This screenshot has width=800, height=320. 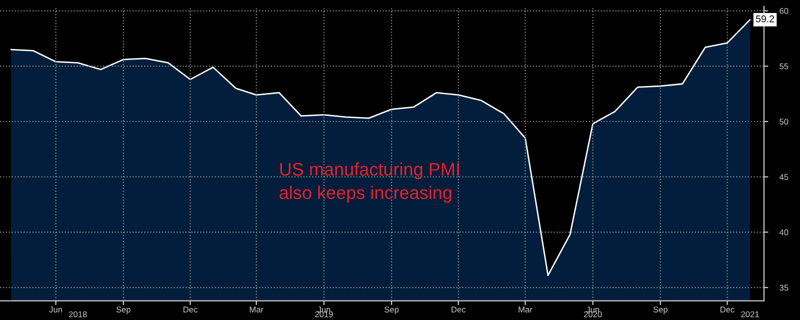 What do you see at coordinates (369, 182) in the screenshot?
I see `annotation: US manufacturing PMI also keeps increasing` at bounding box center [369, 182].